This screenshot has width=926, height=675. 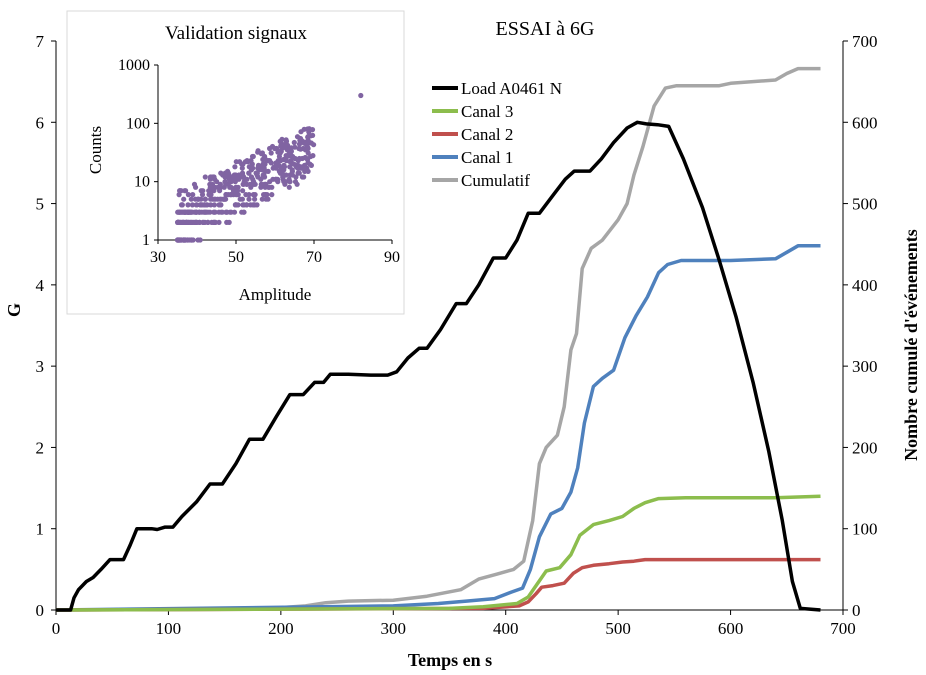 What do you see at coordinates (511, 88) in the screenshot?
I see `legend-label: Load A0461 N` at bounding box center [511, 88].